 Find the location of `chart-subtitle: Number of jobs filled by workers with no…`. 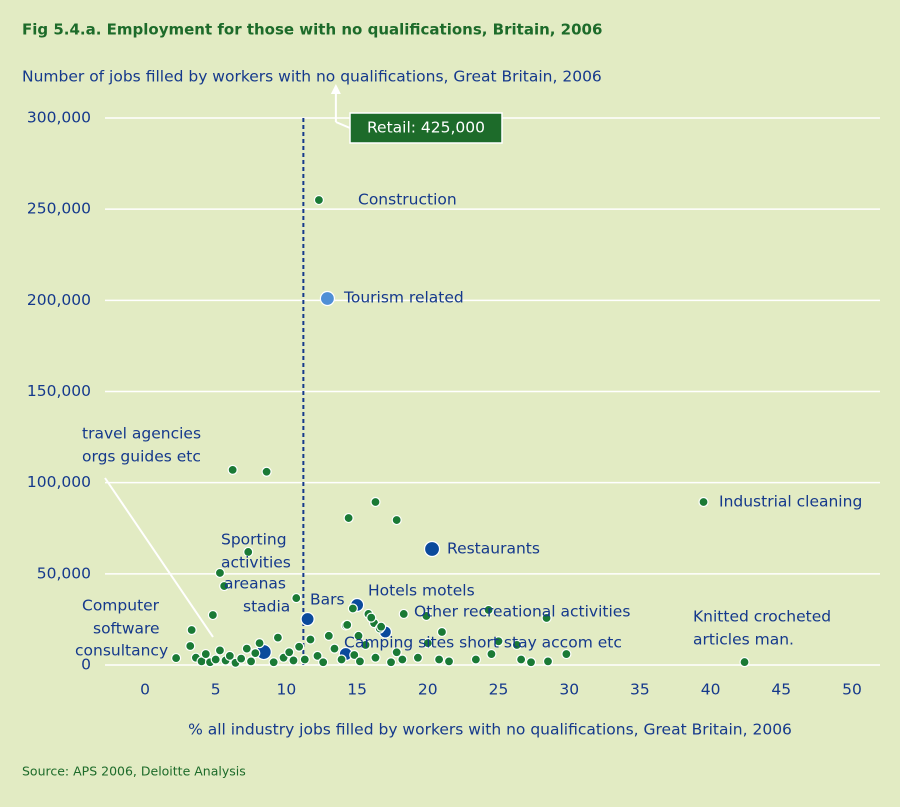

chart-subtitle: Number of jobs filled by workers with no… is located at coordinates (312, 77).